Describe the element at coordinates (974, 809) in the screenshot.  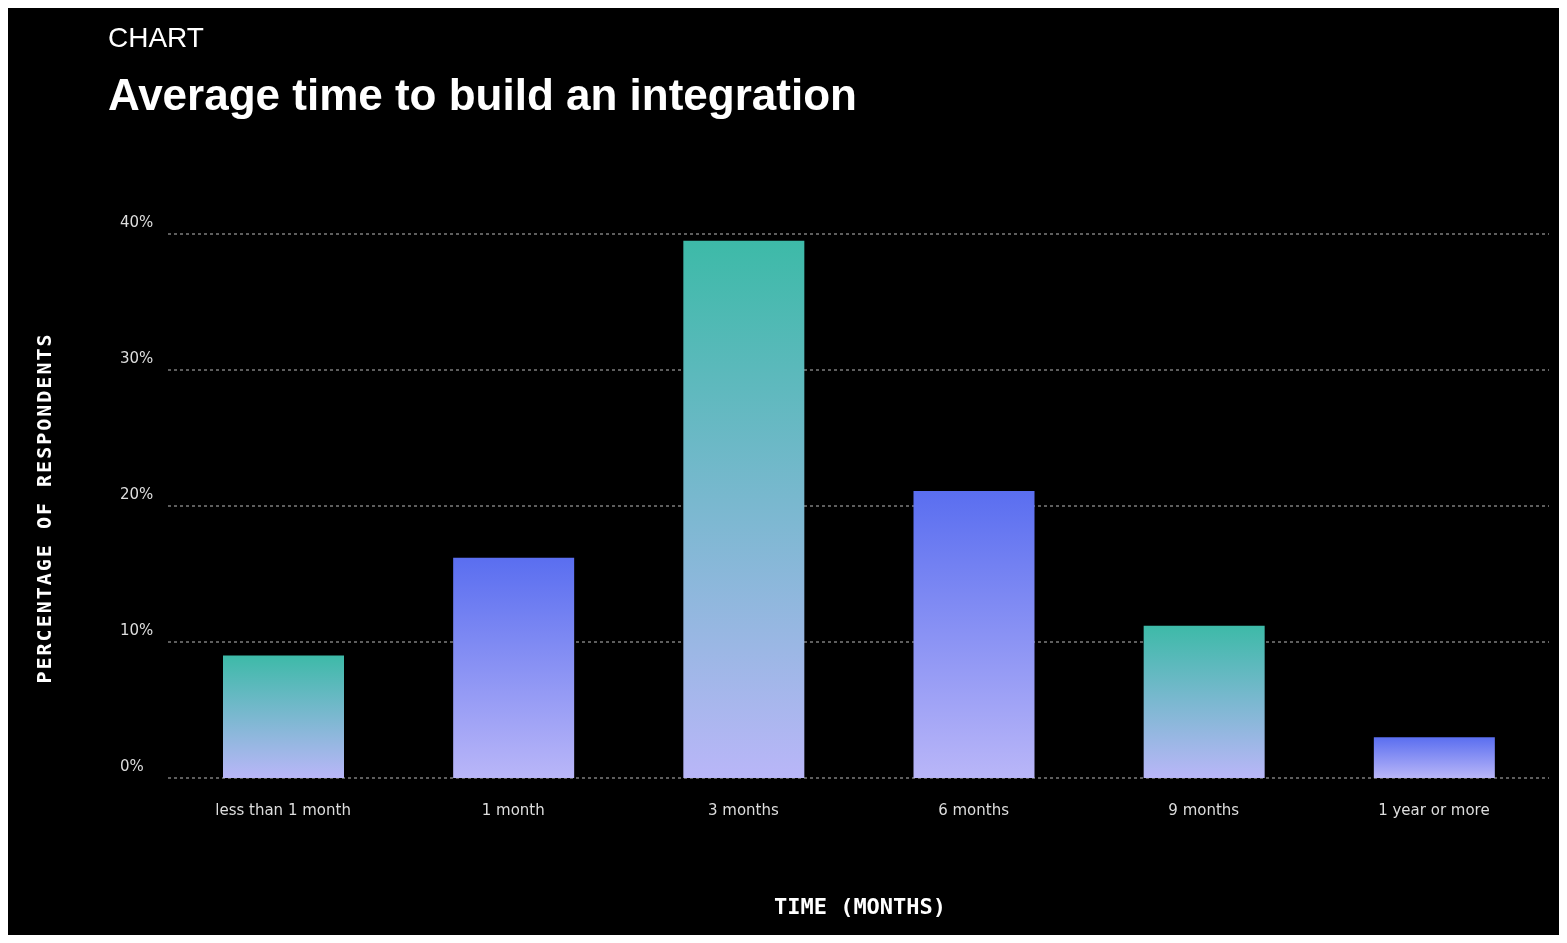
I see `x-tick-label: 6 months` at that location.